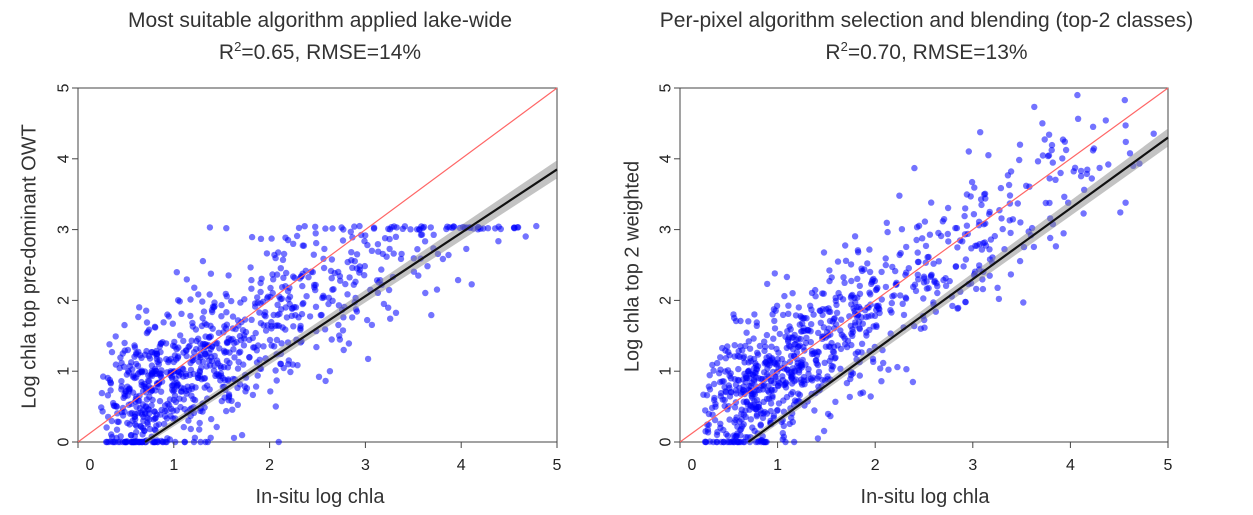 This screenshot has height=515, width=1253. Describe the element at coordinates (90, 465) in the screenshot. I see `x-tick-label: 0` at that location.